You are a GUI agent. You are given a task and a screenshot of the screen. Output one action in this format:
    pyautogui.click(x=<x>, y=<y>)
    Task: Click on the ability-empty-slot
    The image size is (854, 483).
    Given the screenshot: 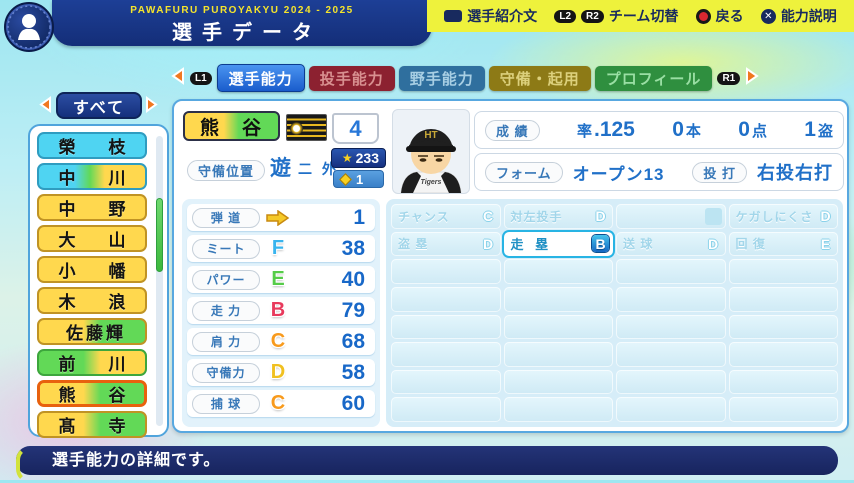 What is the action you would take?
    pyautogui.click(x=713, y=216)
    